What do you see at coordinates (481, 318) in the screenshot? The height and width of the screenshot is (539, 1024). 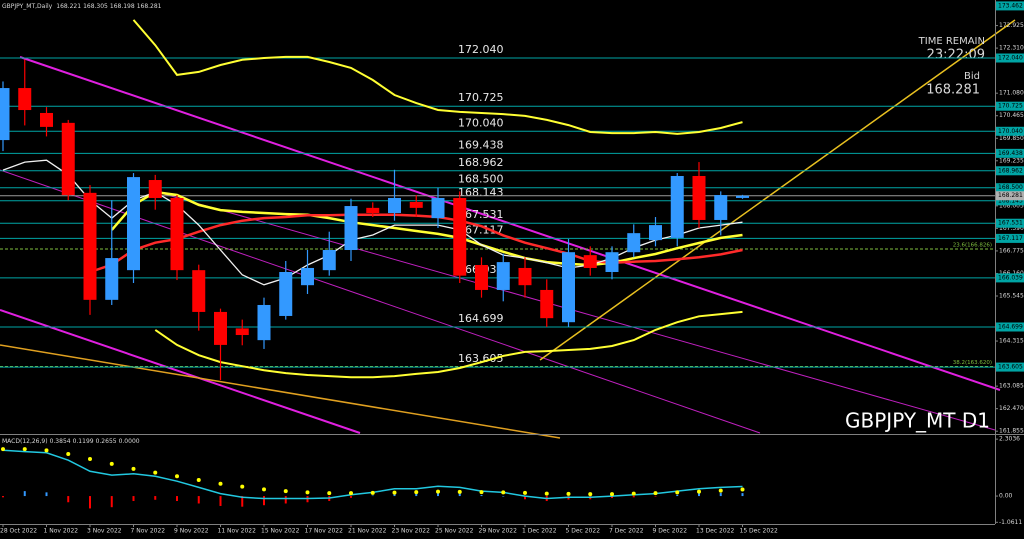 I see `level-label: 164.699` at bounding box center [481, 318].